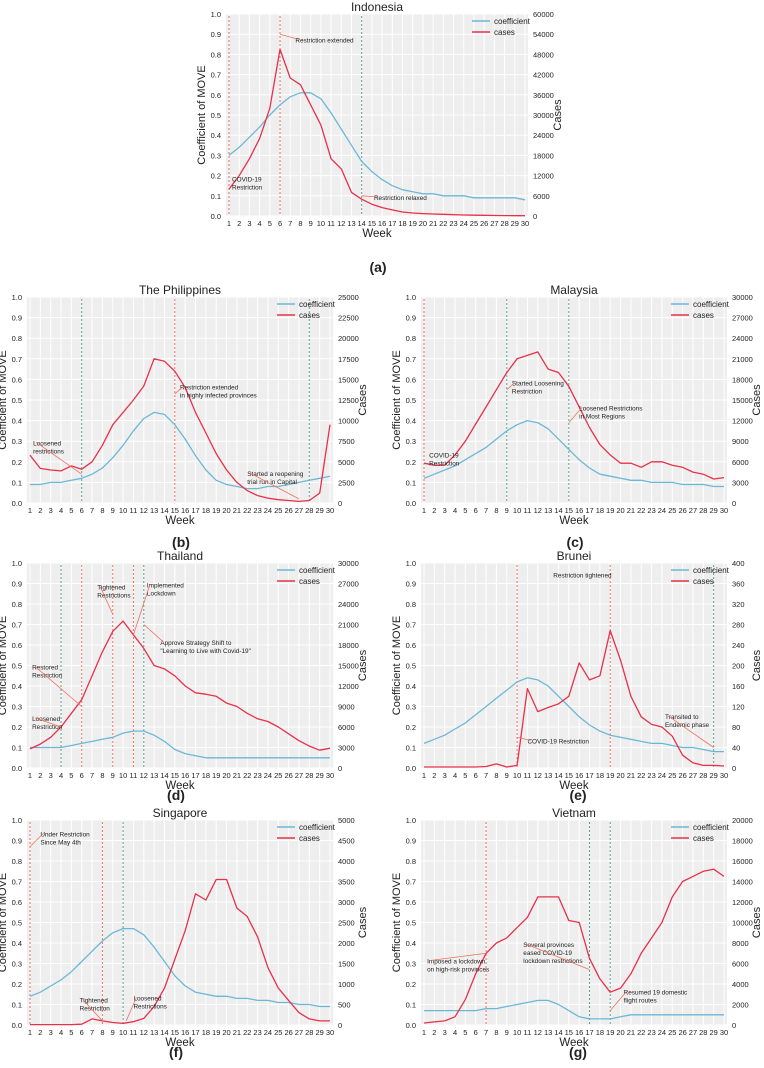 This screenshot has height=1068, width=764. Describe the element at coordinates (346, 820) in the screenshot. I see `y2-tick-label: 5000` at that location.